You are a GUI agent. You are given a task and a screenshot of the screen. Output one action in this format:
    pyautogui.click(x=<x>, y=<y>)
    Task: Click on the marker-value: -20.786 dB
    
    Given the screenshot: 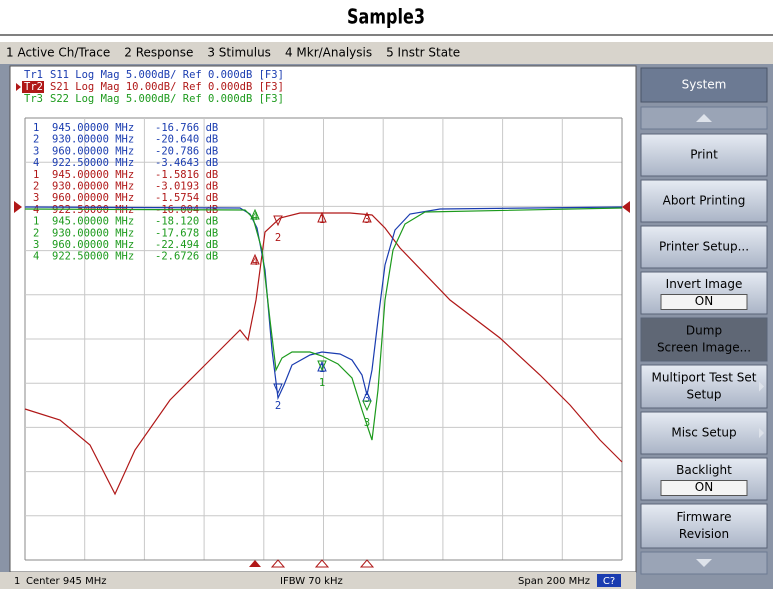 What is the action you would take?
    pyautogui.click(x=186, y=151)
    